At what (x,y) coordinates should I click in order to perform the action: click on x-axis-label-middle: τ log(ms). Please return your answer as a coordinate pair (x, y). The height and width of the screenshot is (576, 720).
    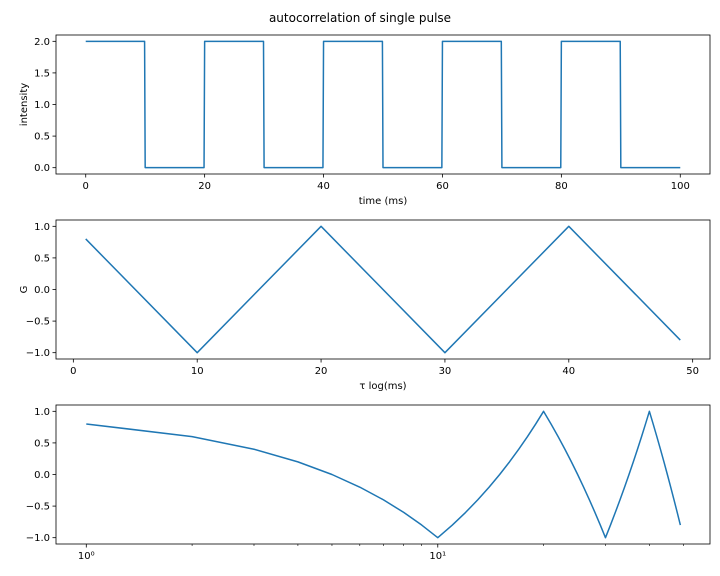
    Looking at the image, I should click on (382, 386).